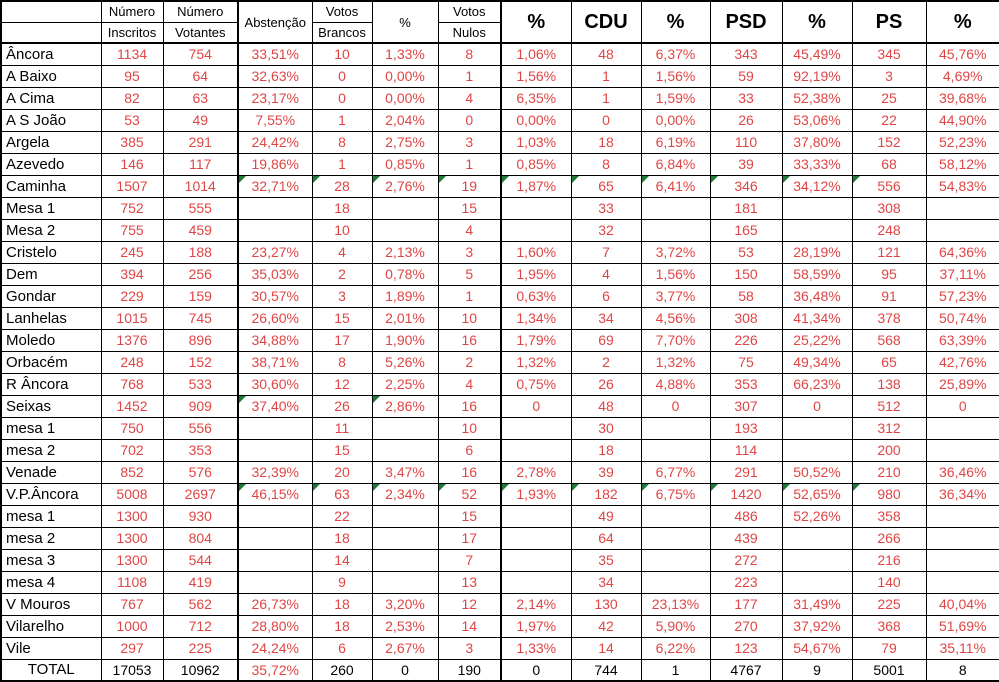  Describe the element at coordinates (817, 54) in the screenshot. I see `table-cell-pct-psd: 45,49%` at that location.